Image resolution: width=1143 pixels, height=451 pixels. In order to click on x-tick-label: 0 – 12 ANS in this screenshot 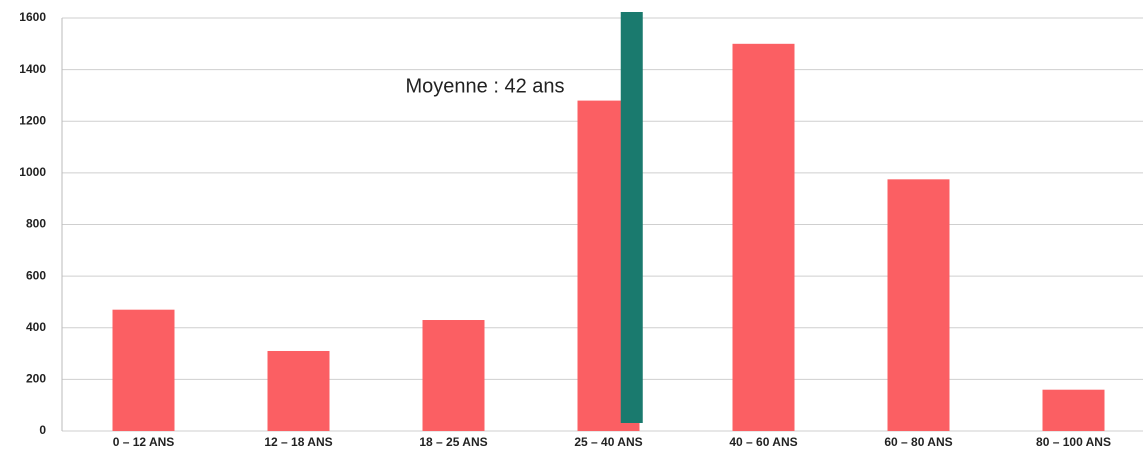, I will do `click(144, 442)`.